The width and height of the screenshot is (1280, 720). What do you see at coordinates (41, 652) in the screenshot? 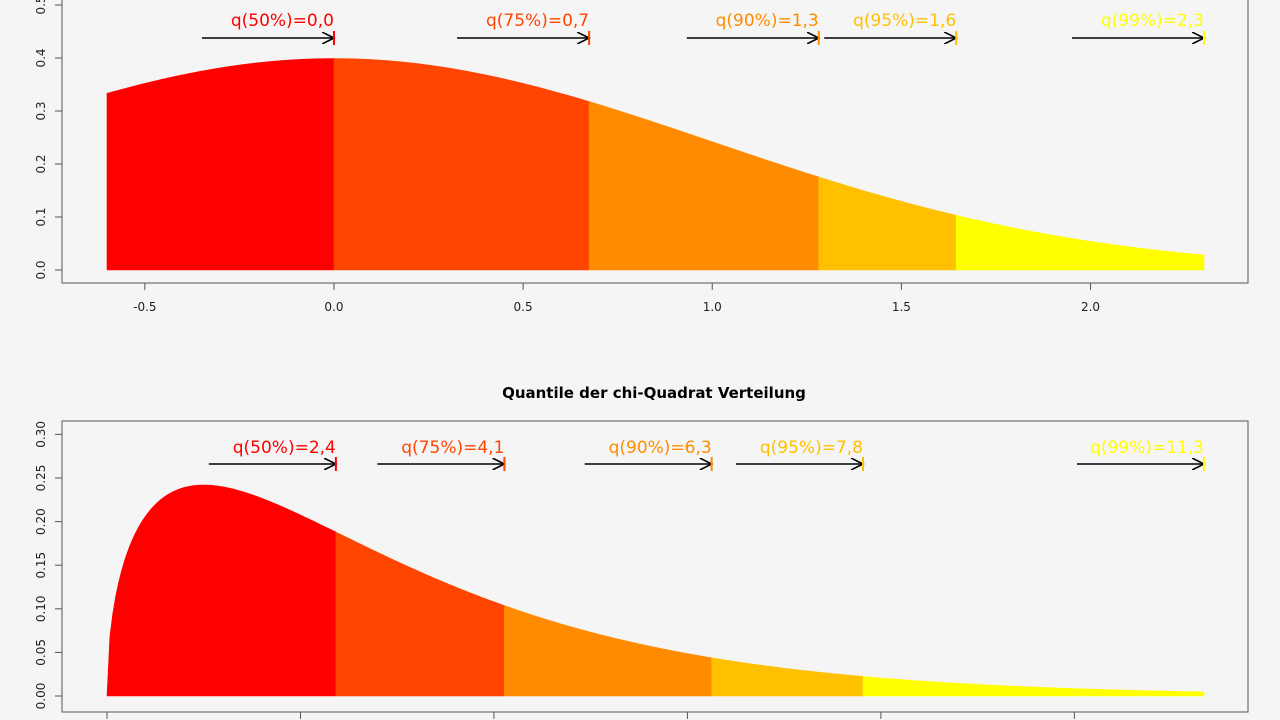
I see `y-tick-label: 0.05` at bounding box center [41, 652].